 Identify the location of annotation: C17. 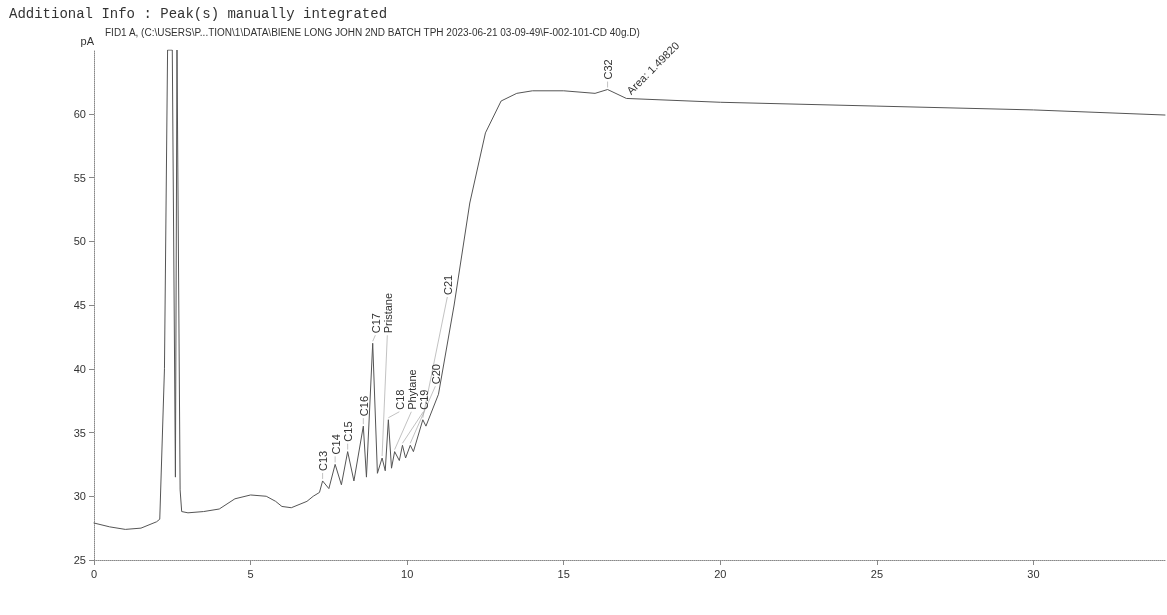
(375, 323).